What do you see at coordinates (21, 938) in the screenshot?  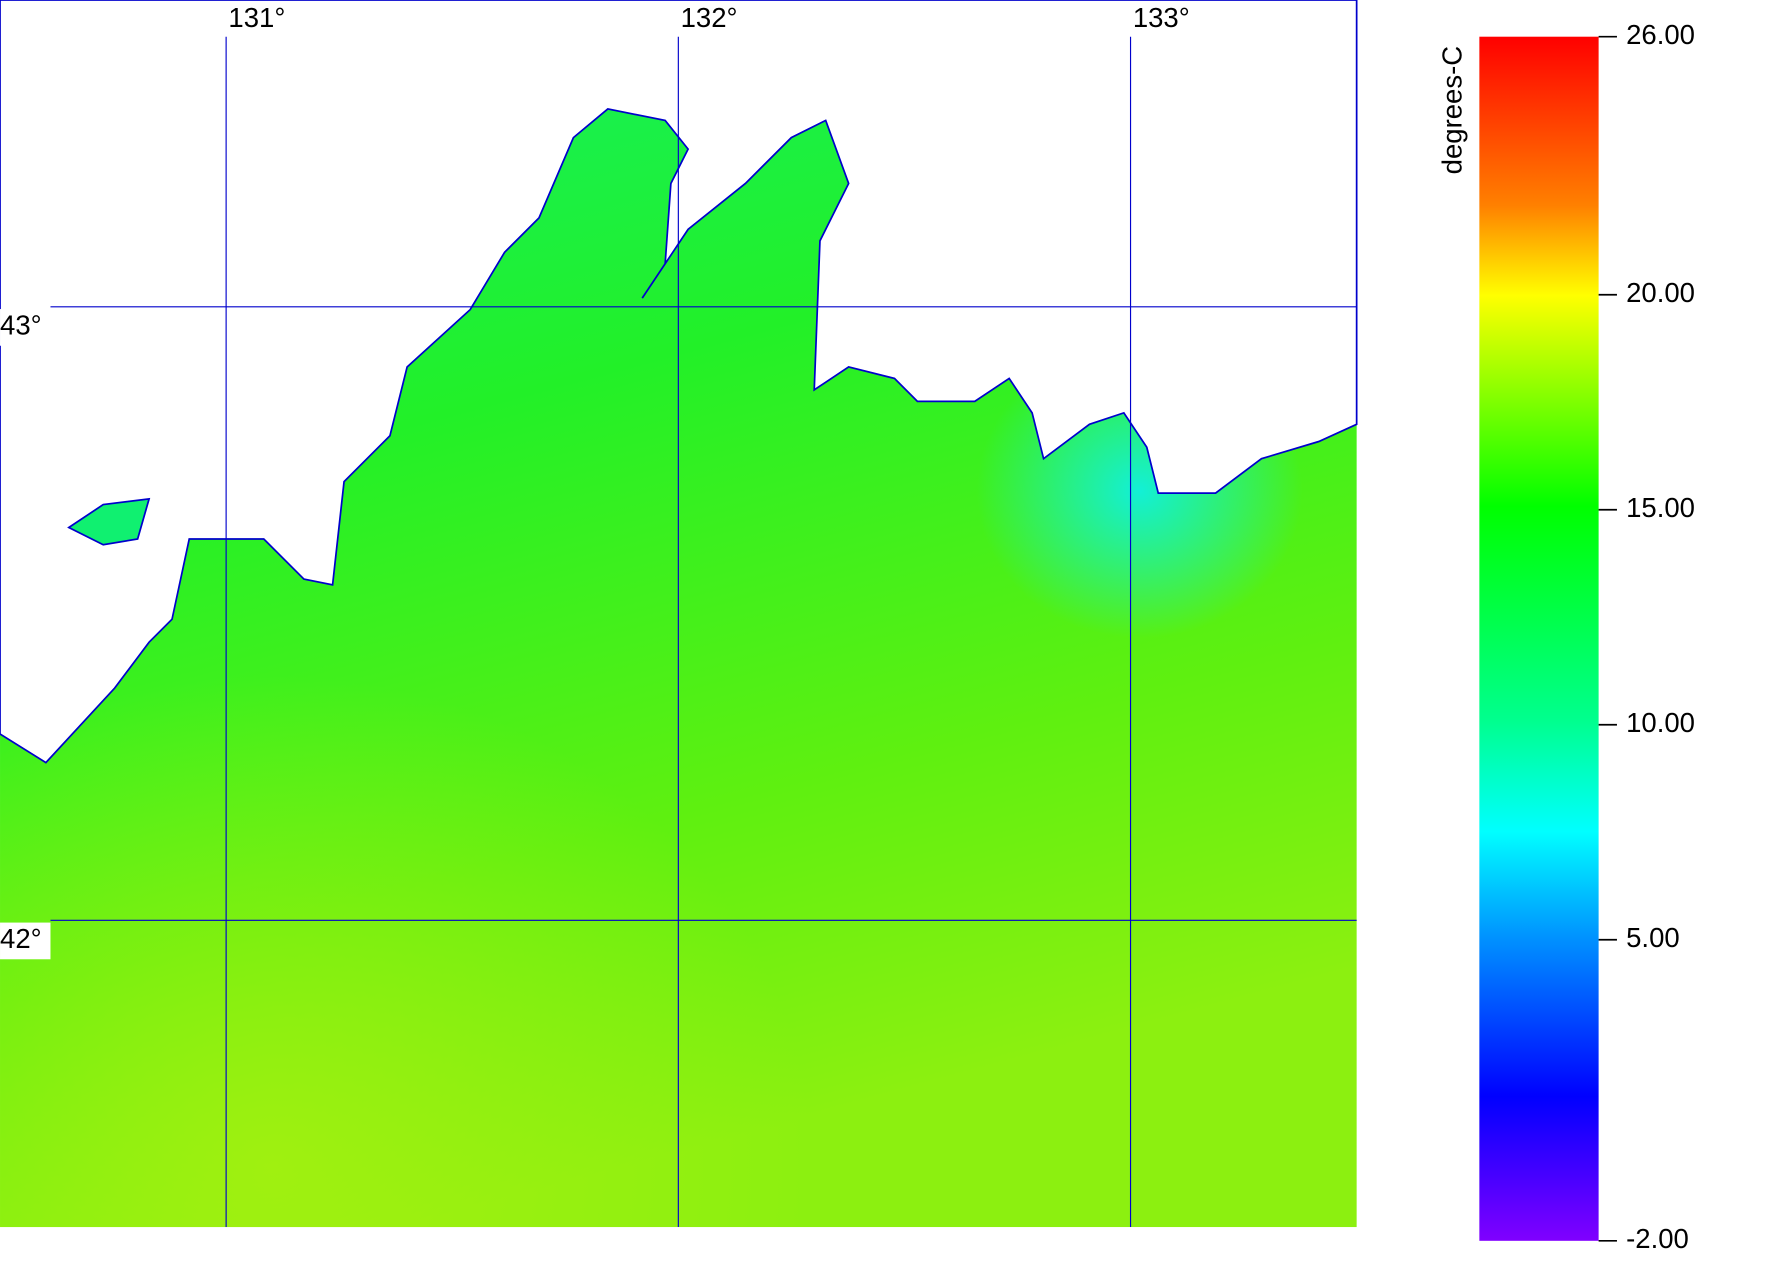 I see `latitude-label: 42°` at bounding box center [21, 938].